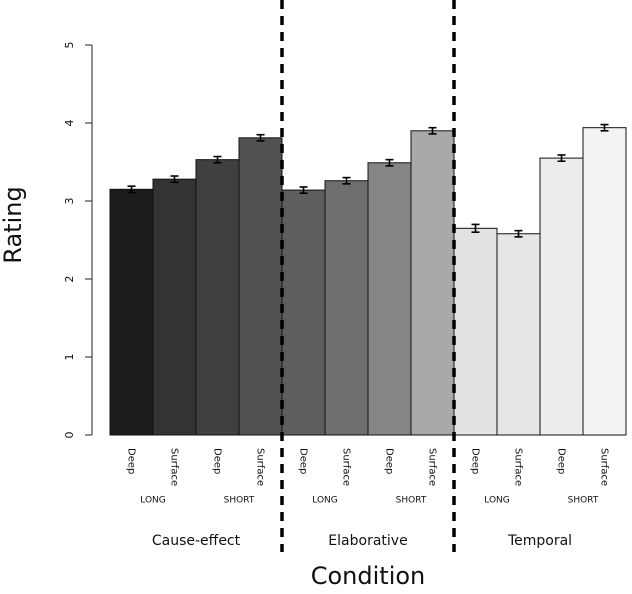 The width and height of the screenshot is (632, 594). I want to click on group-label: Elaborative, so click(367, 541).